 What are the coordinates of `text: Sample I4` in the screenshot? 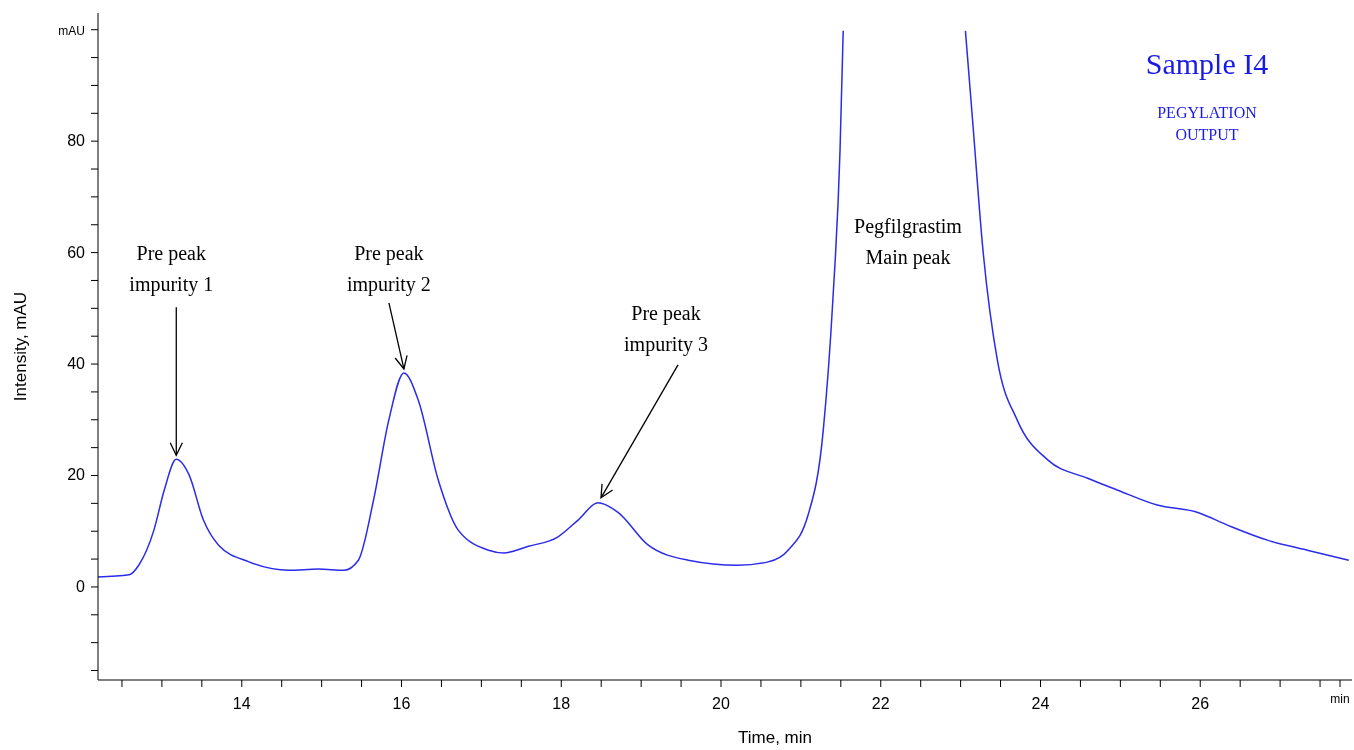 It's located at (1207, 63).